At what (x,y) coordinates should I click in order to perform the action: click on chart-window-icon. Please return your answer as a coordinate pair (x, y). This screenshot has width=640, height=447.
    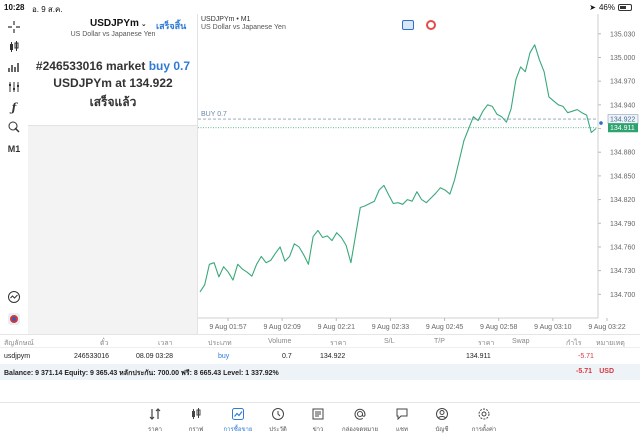
    Looking at the image, I should click on (14, 297).